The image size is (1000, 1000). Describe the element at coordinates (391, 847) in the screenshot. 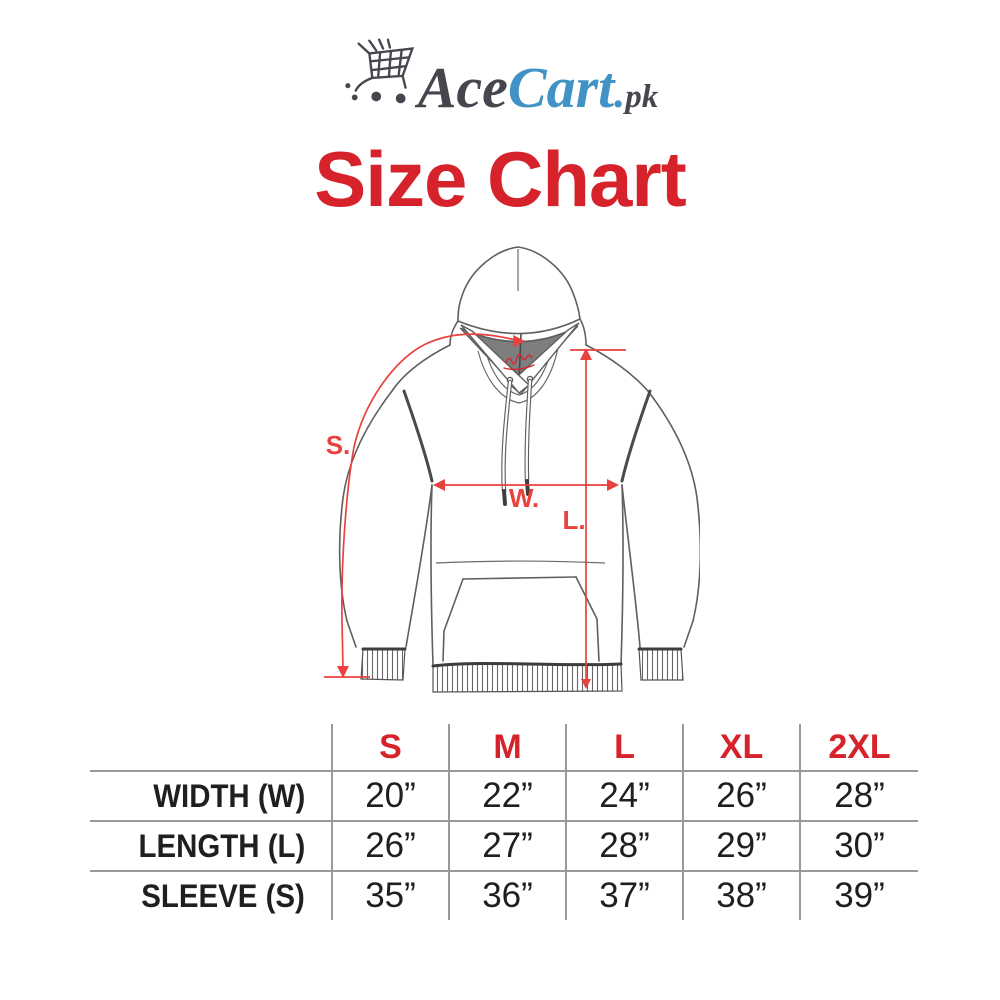

I see `length-s-value: 26”` at that location.